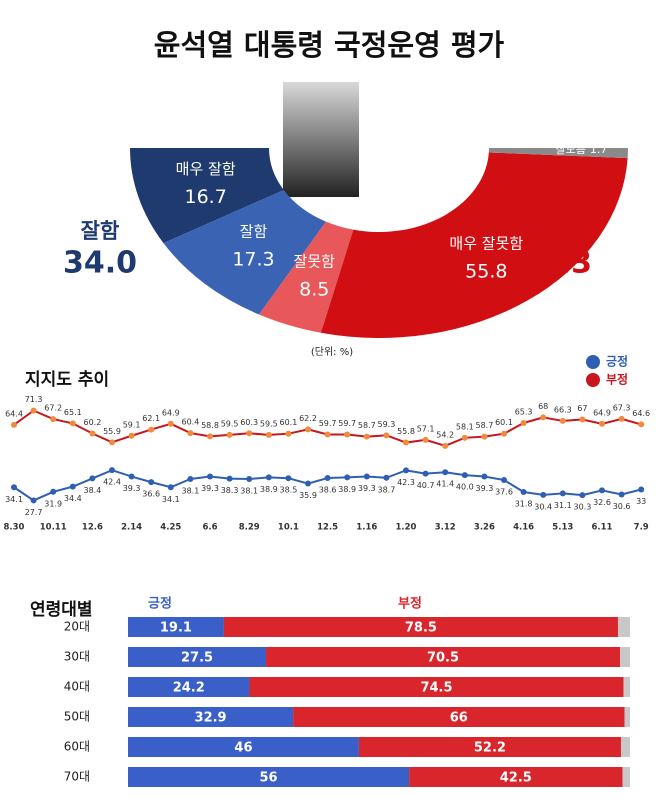  I want to click on bar-label: 66, so click(459, 718).